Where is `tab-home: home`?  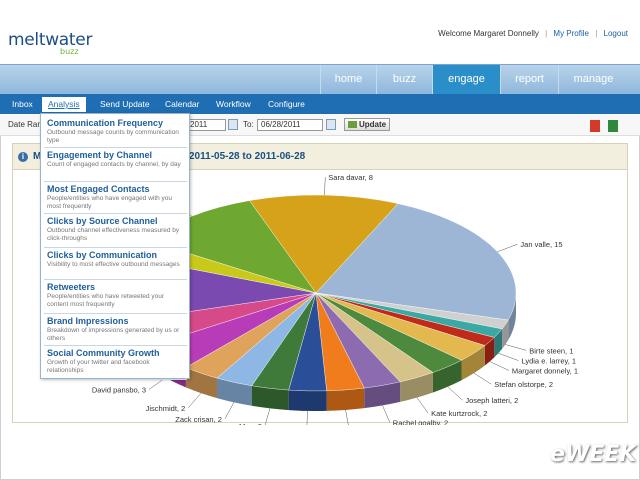
tab-home: home is located at coordinates (348, 80).